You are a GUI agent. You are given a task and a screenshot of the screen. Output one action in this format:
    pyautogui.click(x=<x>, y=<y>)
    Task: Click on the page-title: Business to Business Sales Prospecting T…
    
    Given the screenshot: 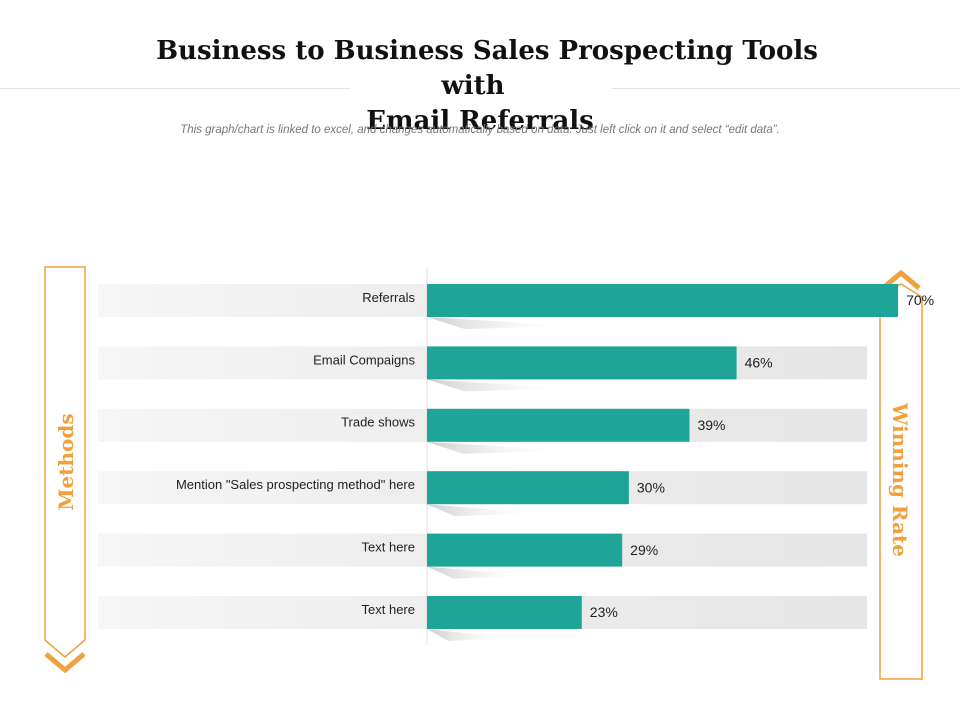 What is the action you would take?
    pyautogui.click(x=480, y=86)
    